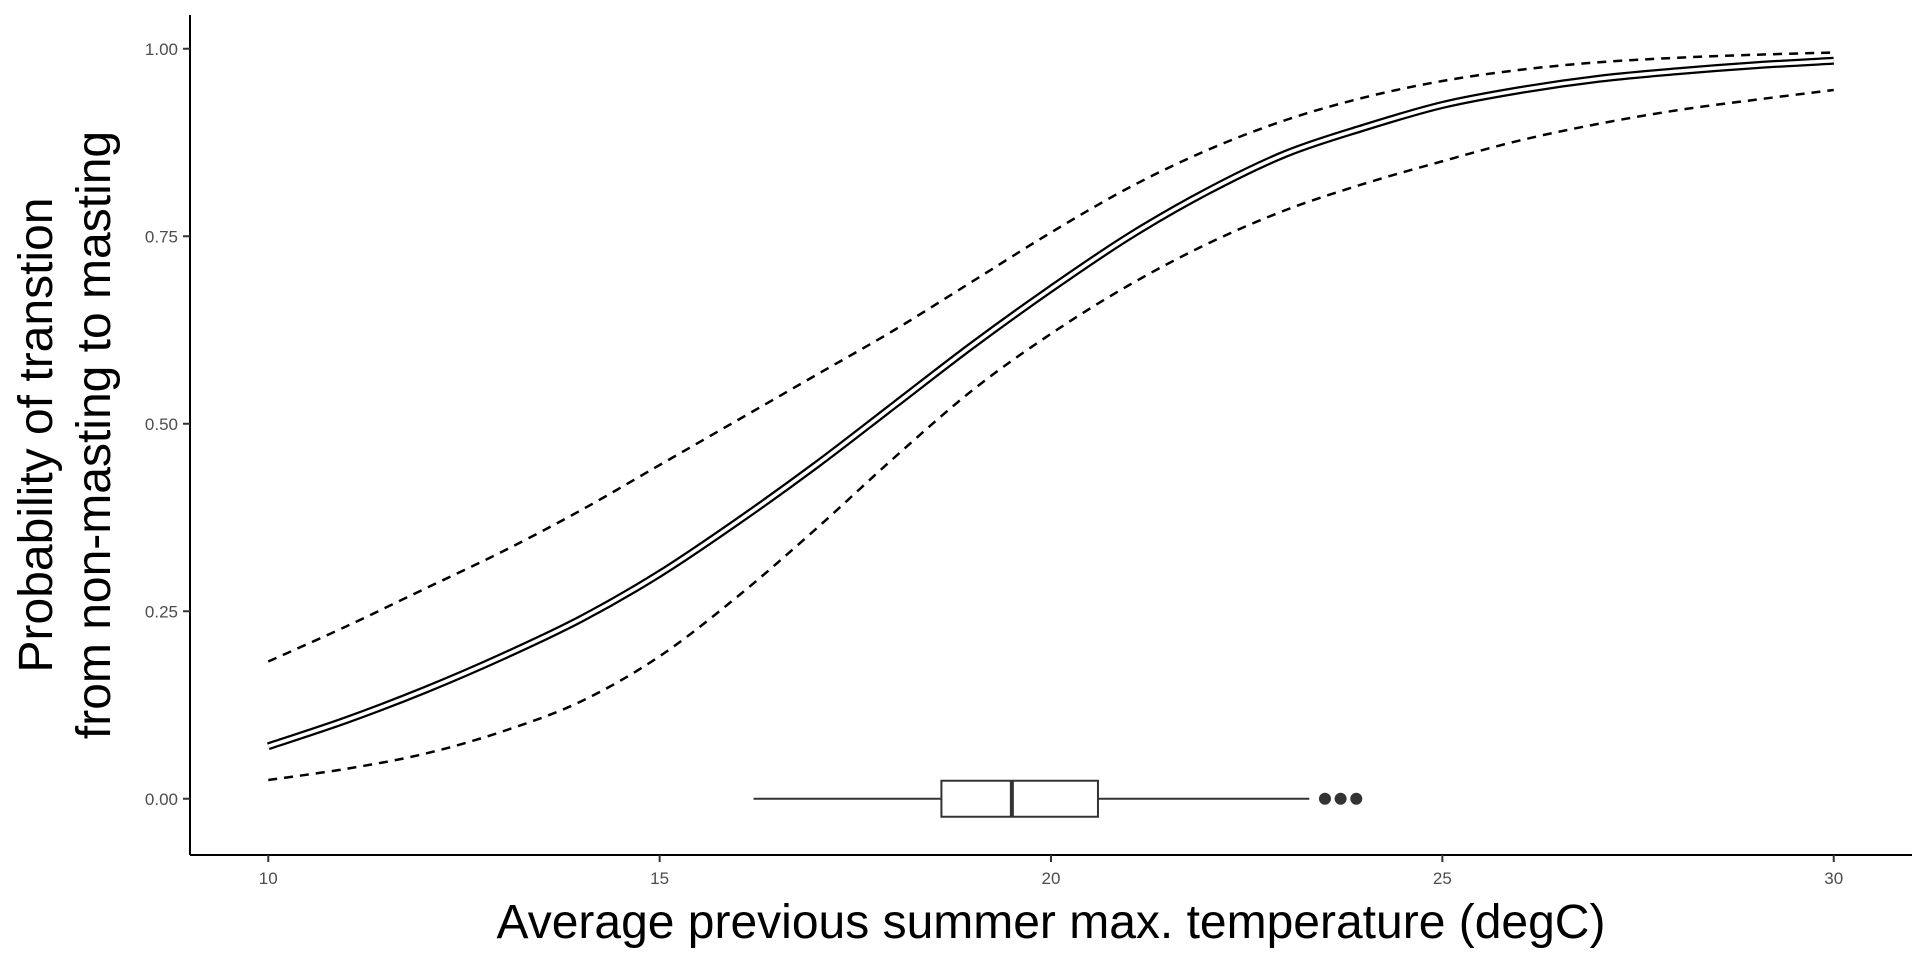 The image size is (1920, 960). Describe the element at coordinates (1442, 878) in the screenshot. I see `x-tick-label: 25` at that location.